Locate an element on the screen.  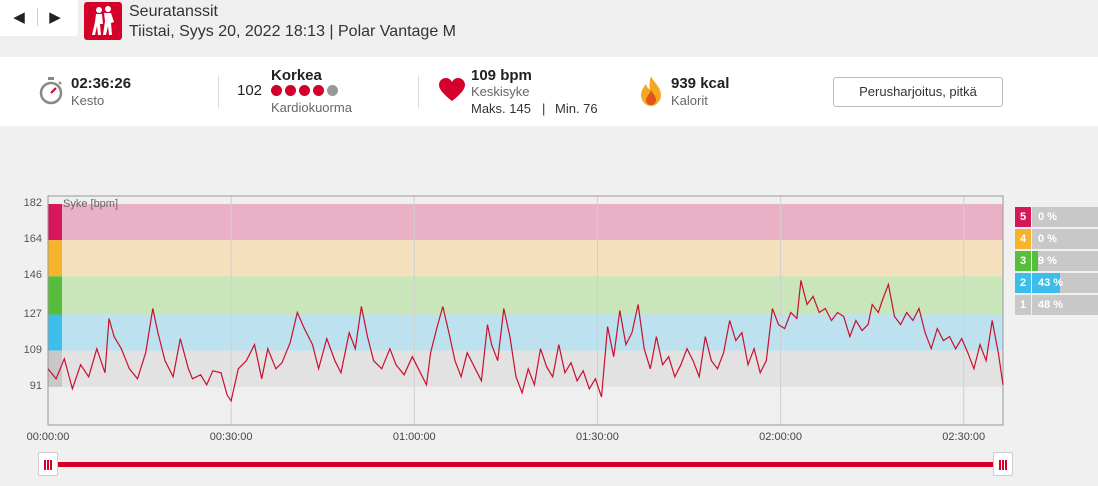
session-navigation: ◀ ▶ is located at coordinates (39, 18).